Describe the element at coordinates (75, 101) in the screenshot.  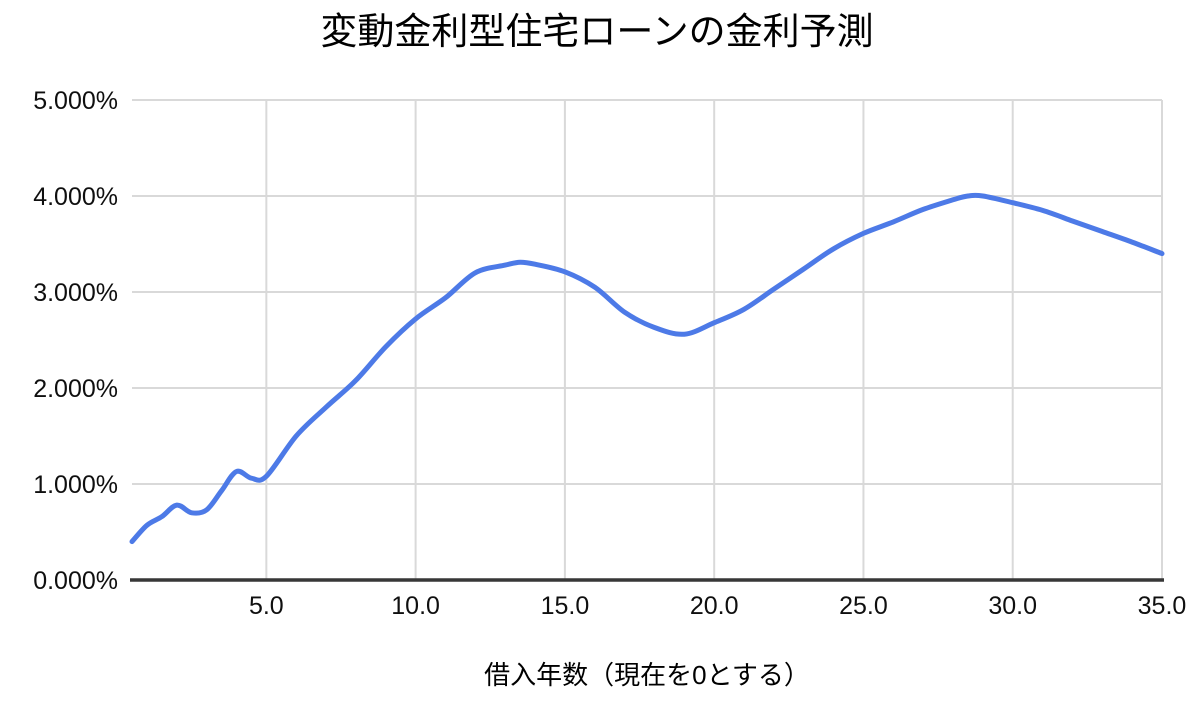
I see `y-tick-label: 5.000%` at that location.